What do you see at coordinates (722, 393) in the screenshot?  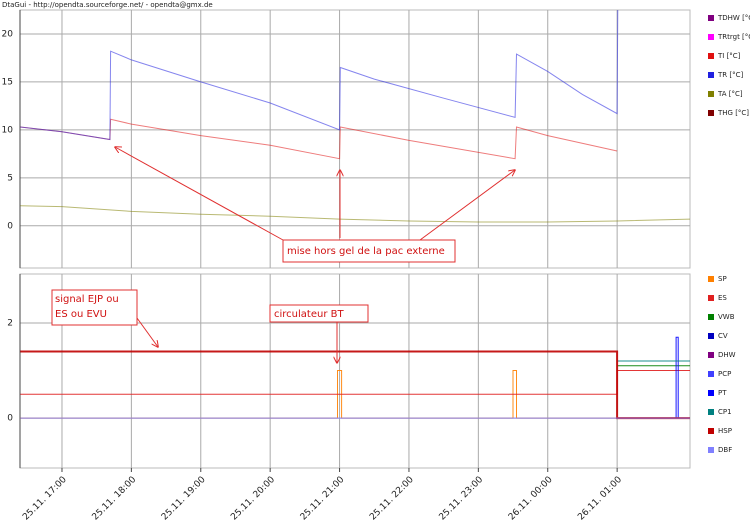 I see `legend-label: PT` at bounding box center [722, 393].